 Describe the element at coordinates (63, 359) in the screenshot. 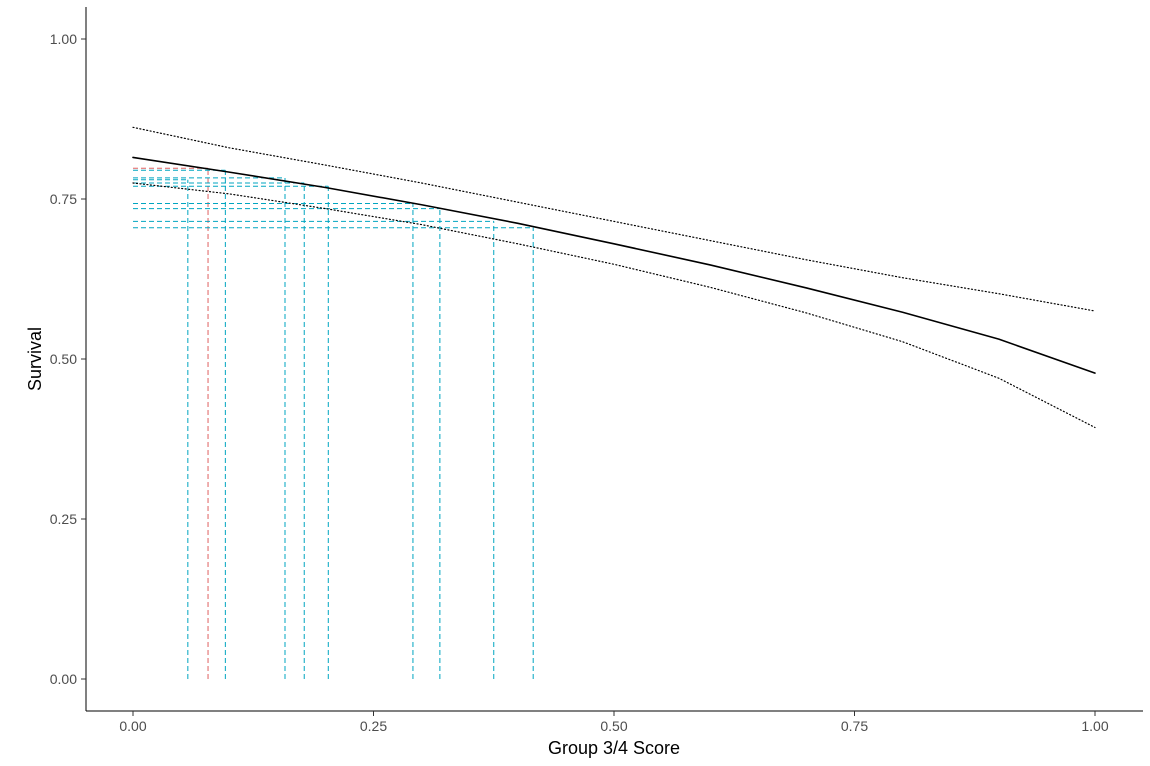

I see `y-tick-label: 0.50` at that location.